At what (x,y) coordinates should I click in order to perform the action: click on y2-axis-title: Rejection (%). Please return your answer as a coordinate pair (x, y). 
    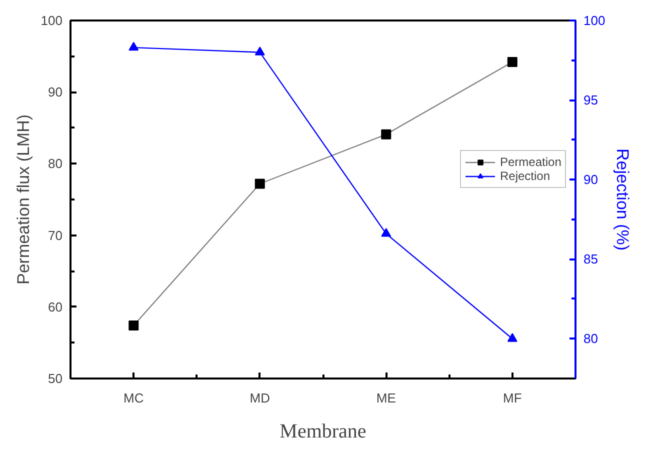
    Looking at the image, I should click on (622, 199).